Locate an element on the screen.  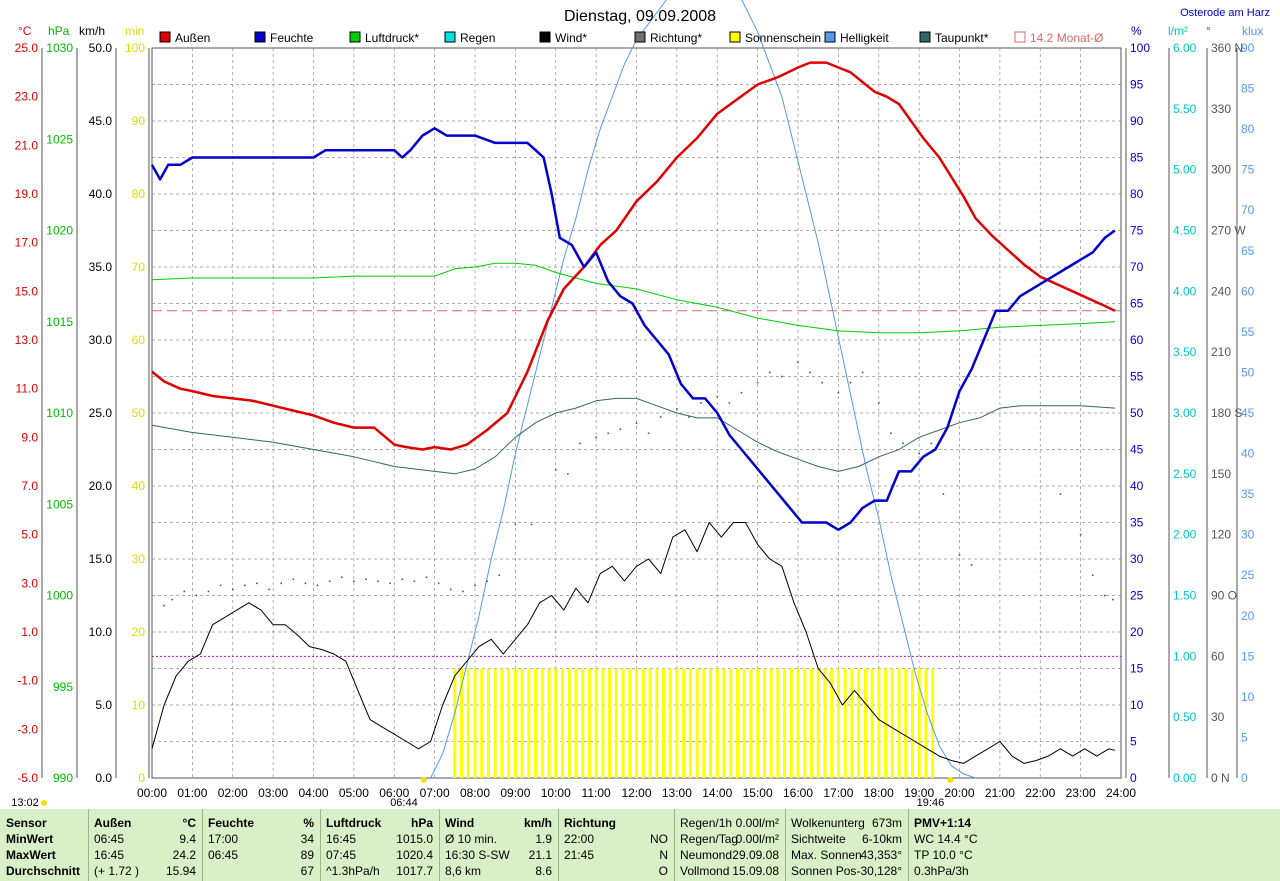
tick-label-rain: 0.00 is located at coordinates (1185, 778).